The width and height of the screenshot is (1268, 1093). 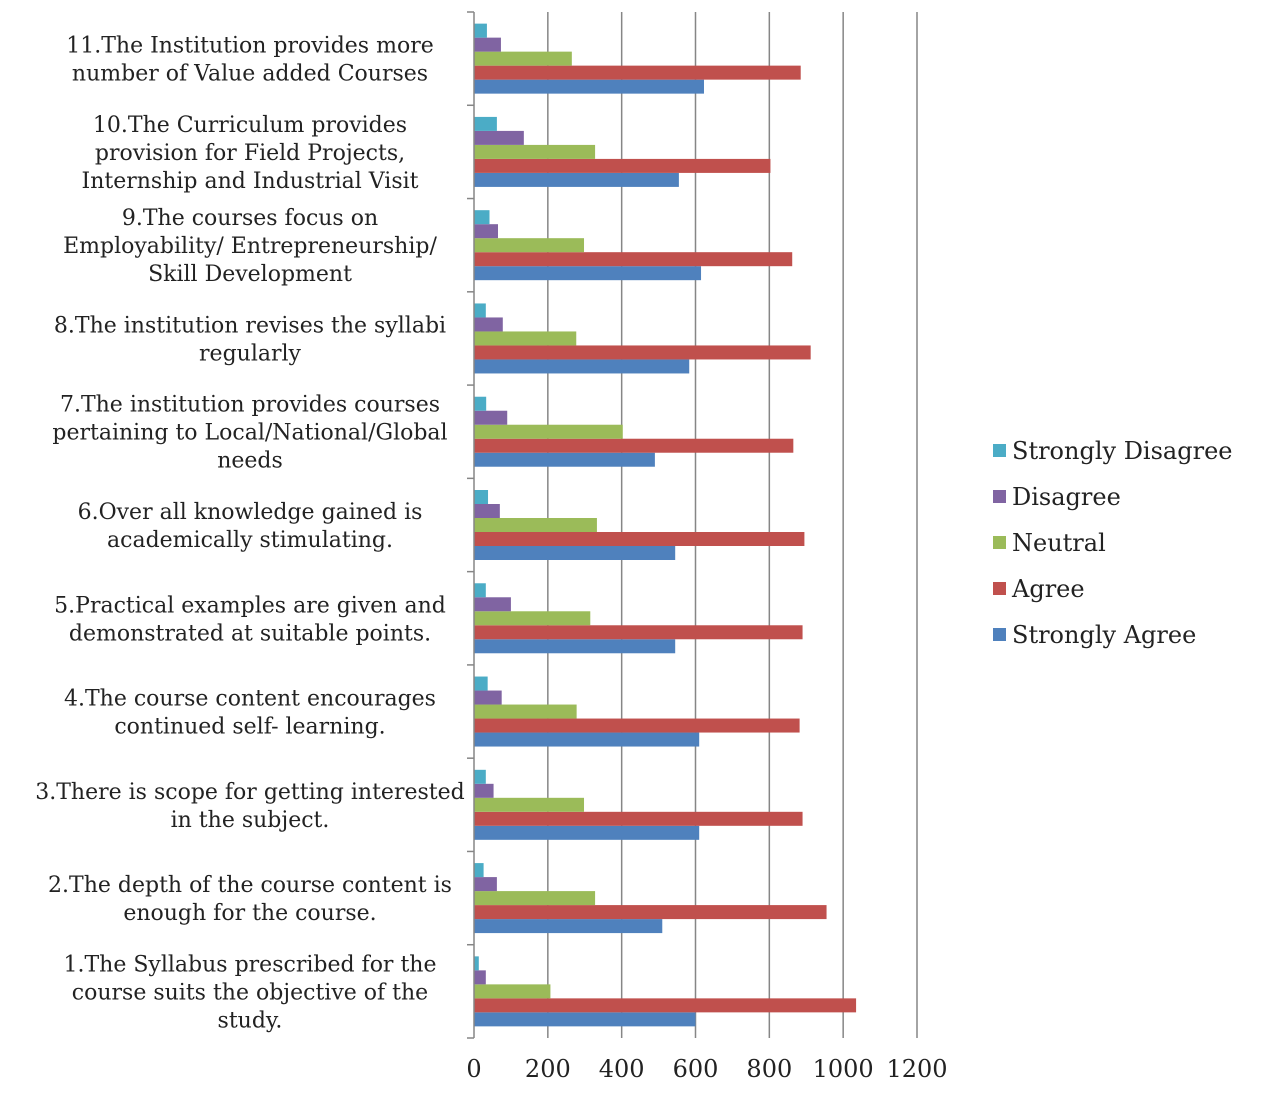 What do you see at coordinates (1122, 451) in the screenshot?
I see `legend-label: Strongly Disagree` at bounding box center [1122, 451].